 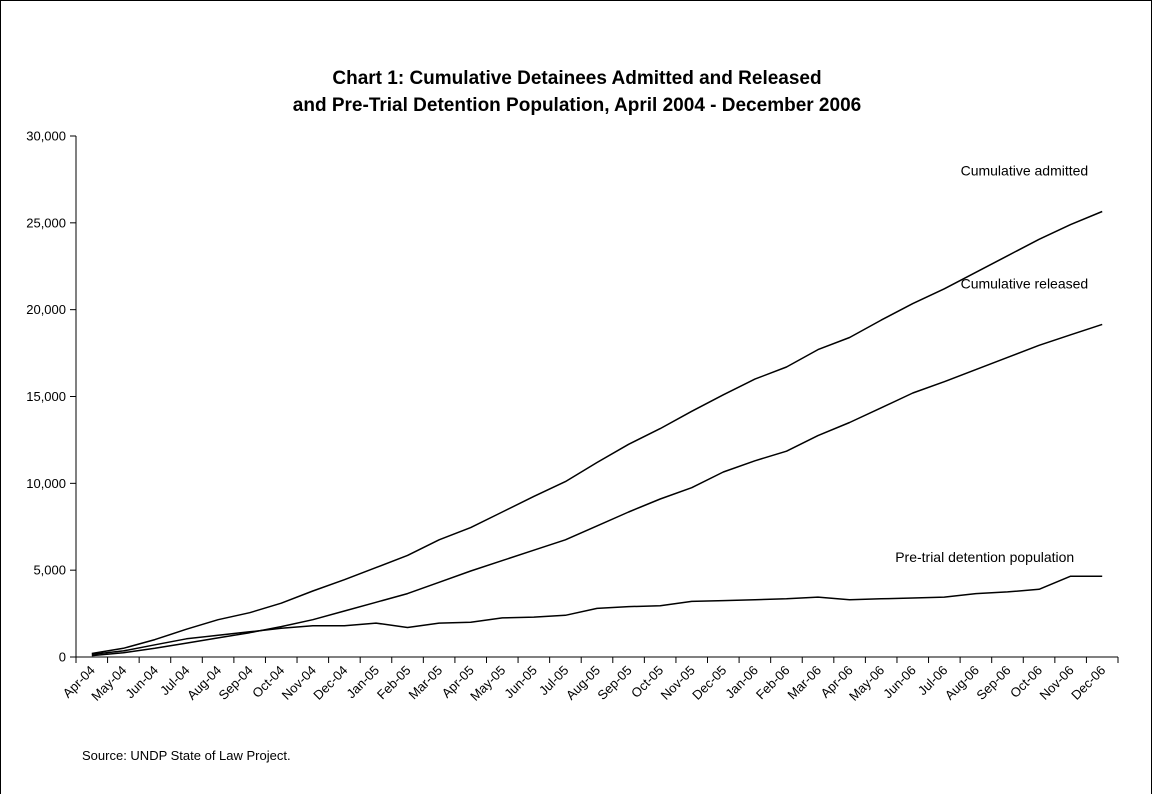 I want to click on x-tick-label: May-05, so click(x=487, y=683).